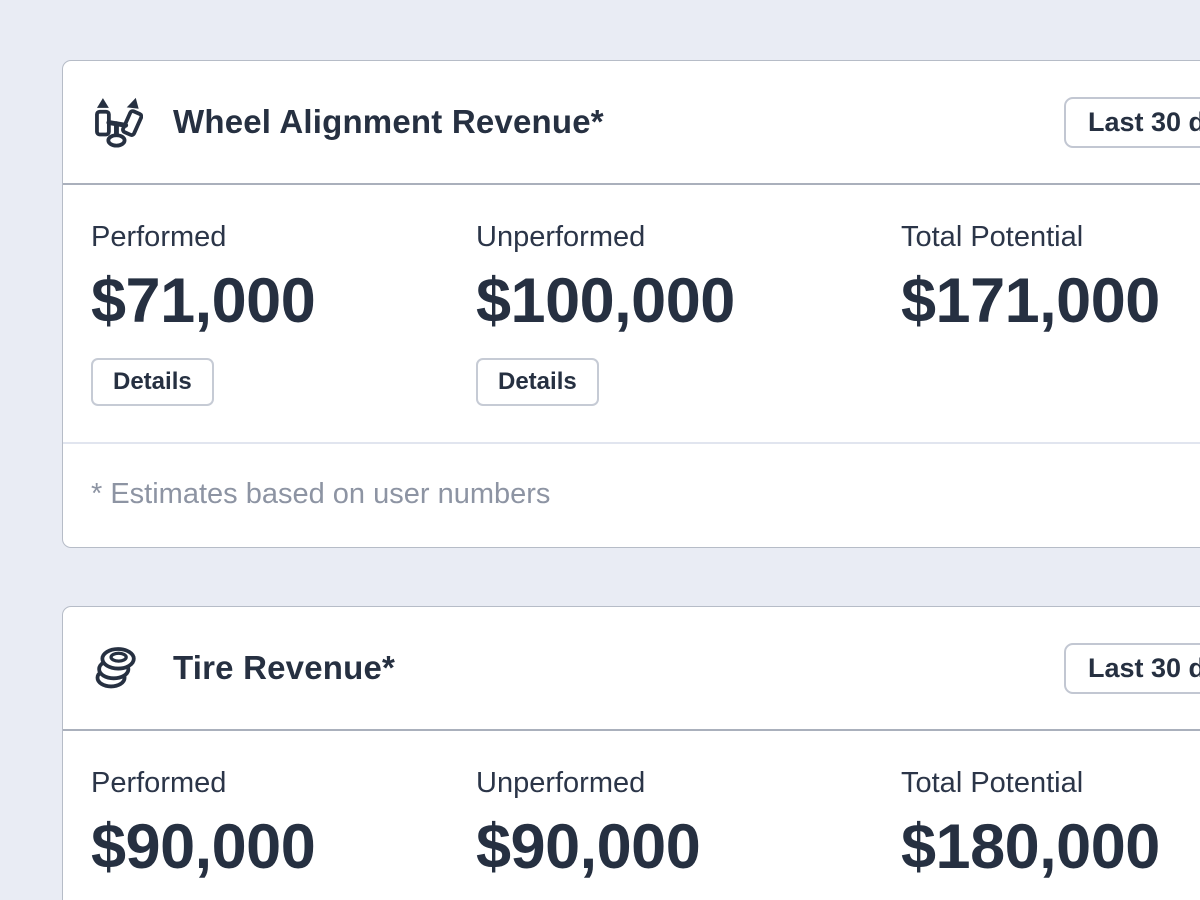  What do you see at coordinates (388, 121) in the screenshot?
I see `card-title: Wheel Alignment Revenue*` at bounding box center [388, 121].